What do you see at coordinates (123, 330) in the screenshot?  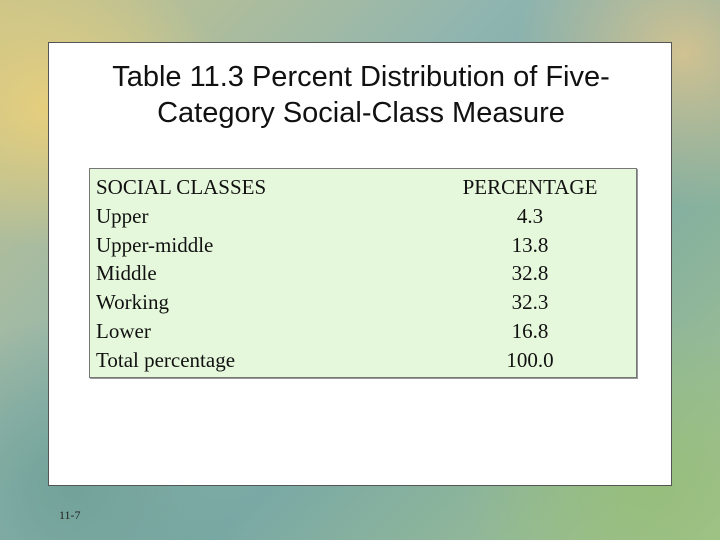 I see `class-label: Lower` at bounding box center [123, 330].